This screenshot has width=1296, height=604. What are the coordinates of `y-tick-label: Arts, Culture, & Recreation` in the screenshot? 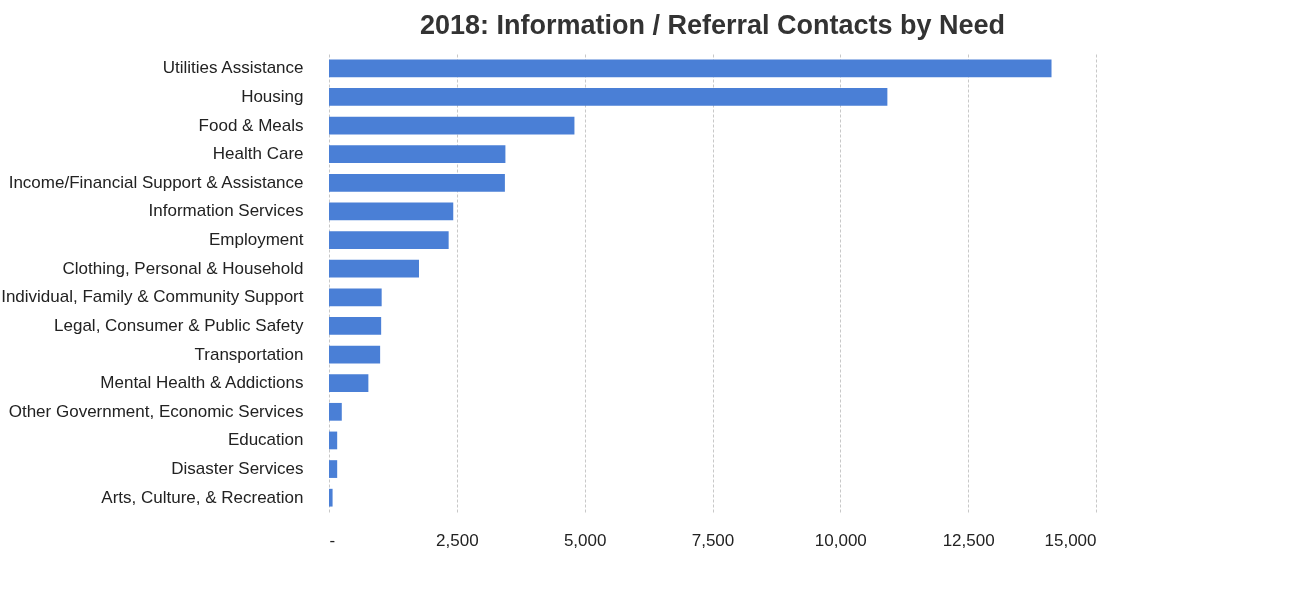 It's located at (202, 497).